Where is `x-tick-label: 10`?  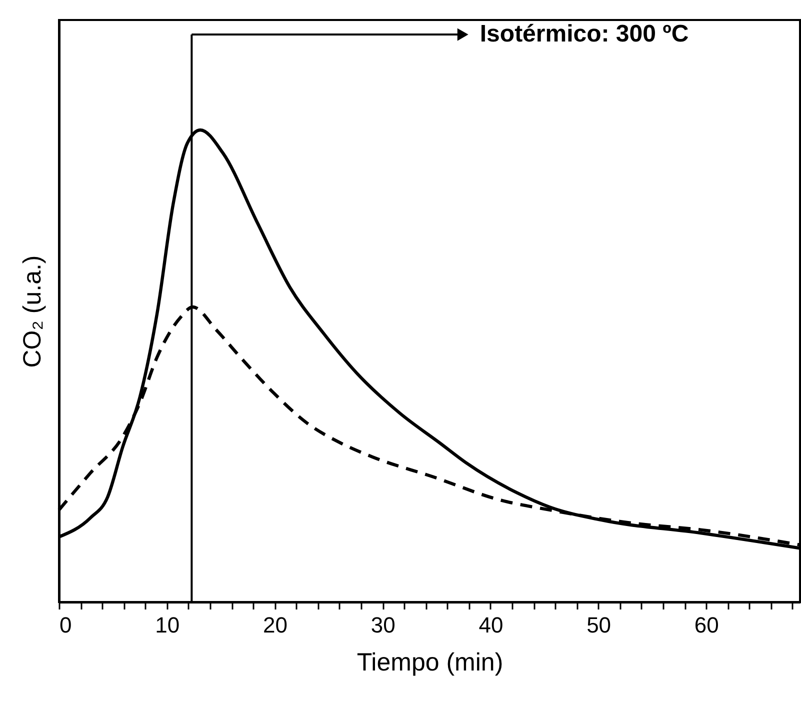 x-tick-label: 10 is located at coordinates (167, 625).